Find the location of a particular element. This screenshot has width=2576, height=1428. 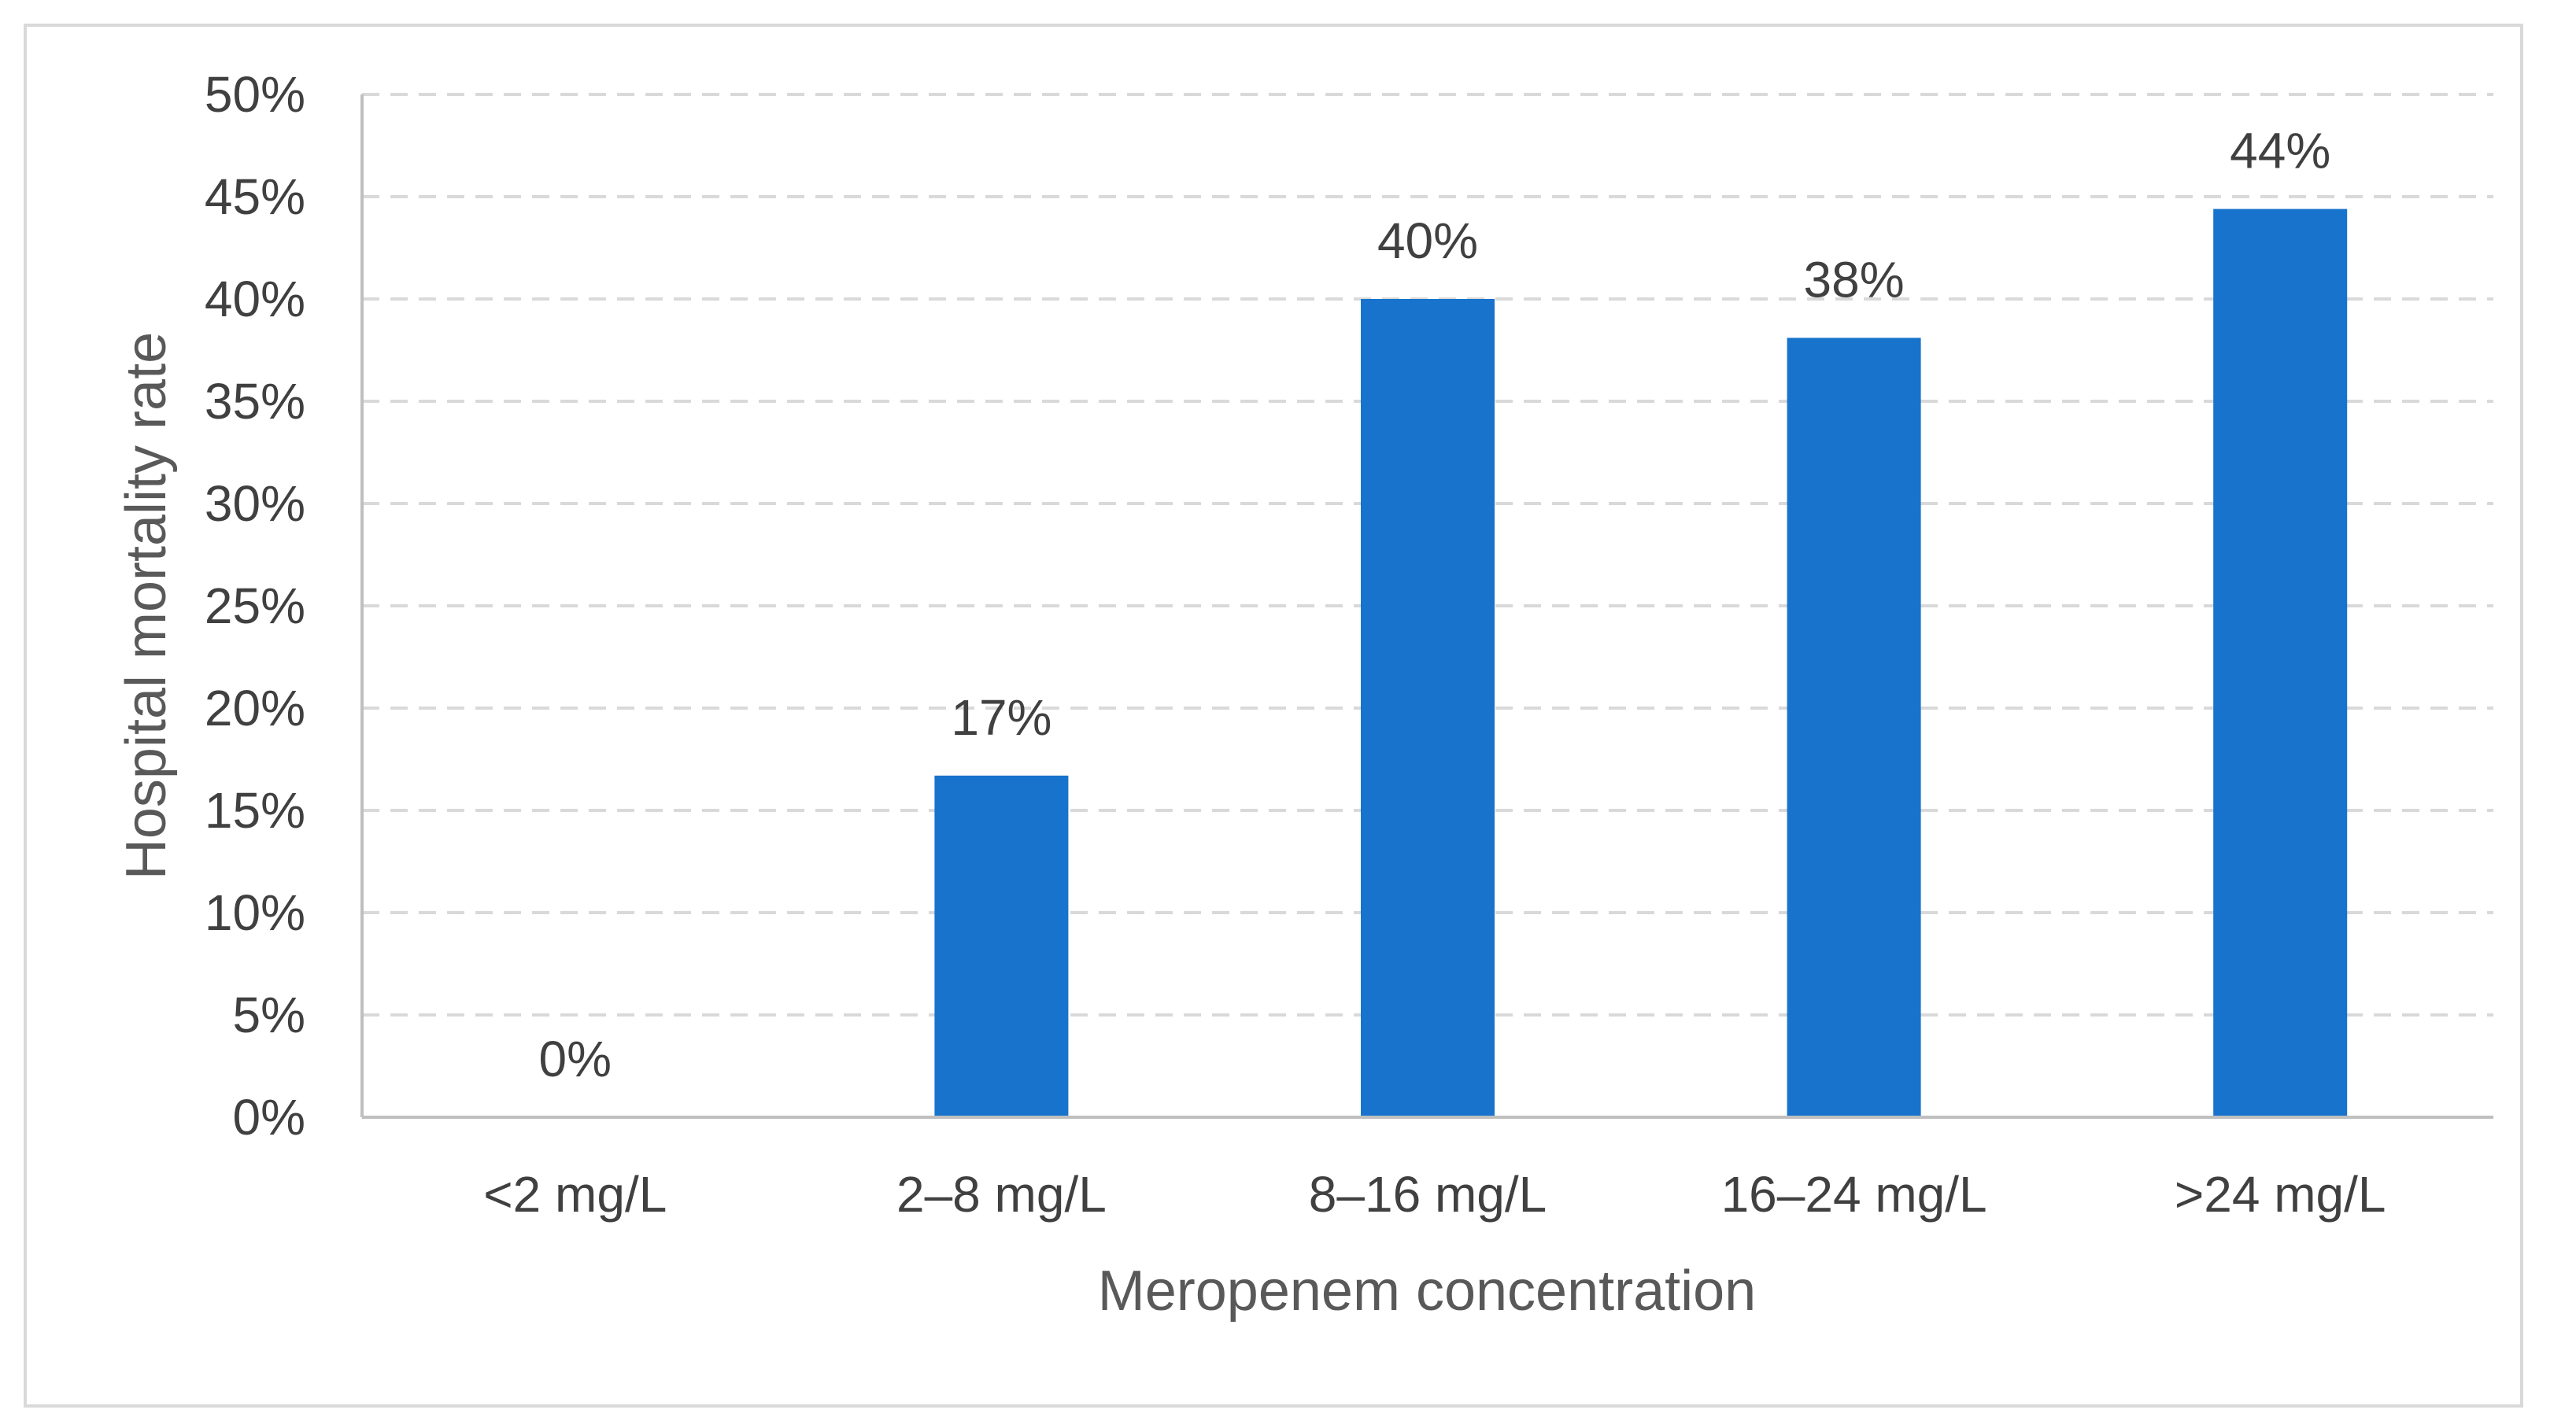

y-tick-label: 35% is located at coordinates (255, 401).